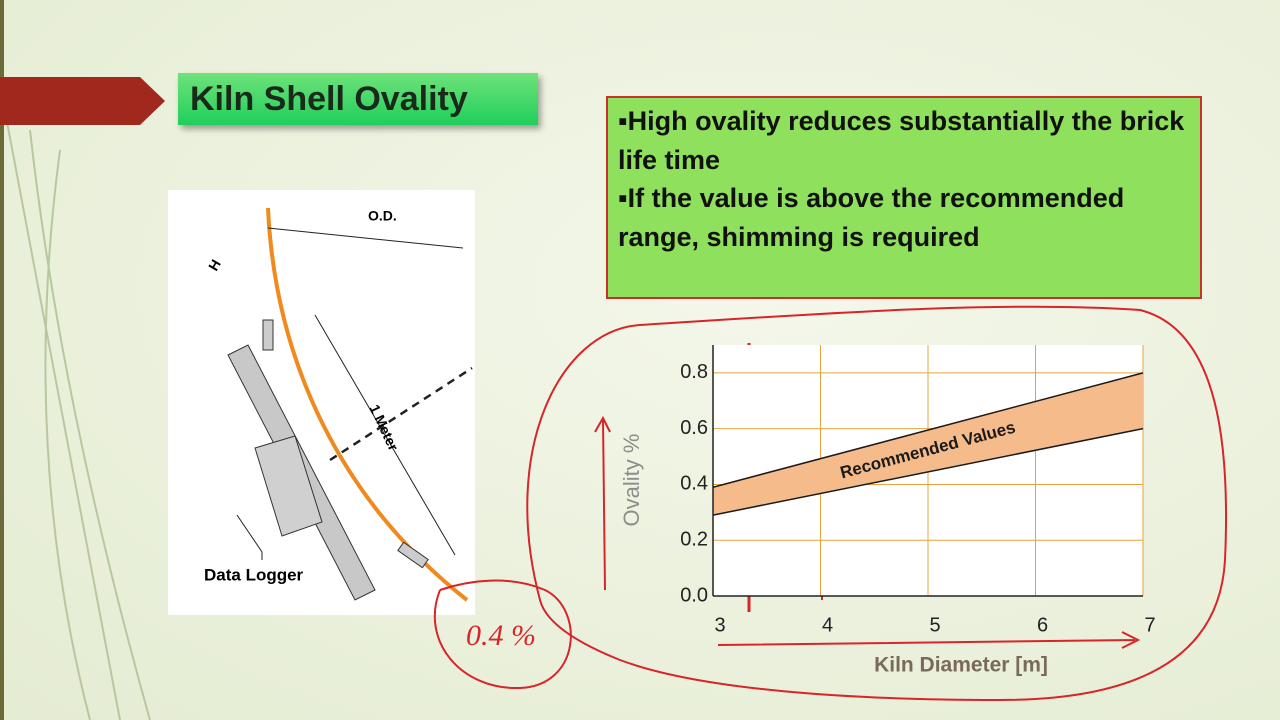 This screenshot has width=1280, height=720. Describe the element at coordinates (694, 428) in the screenshot. I see `y-tick-label: 0.6` at that location.